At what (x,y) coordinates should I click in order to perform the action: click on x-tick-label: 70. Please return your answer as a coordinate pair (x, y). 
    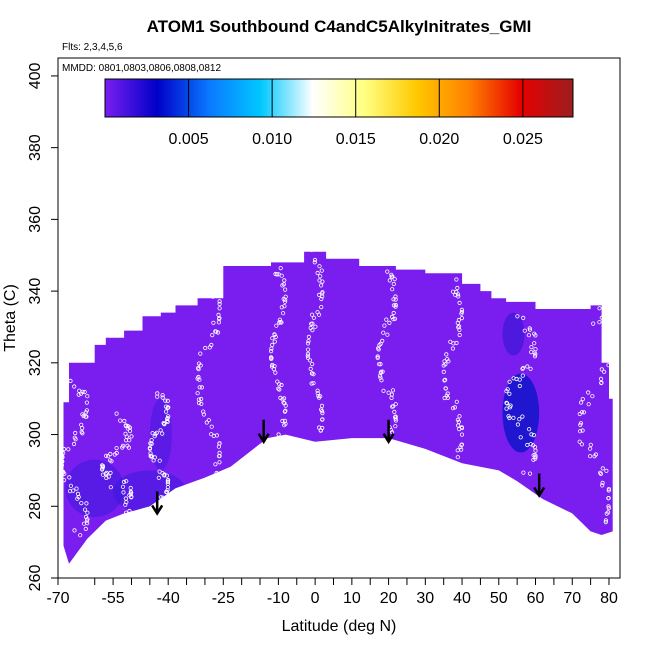
    Looking at the image, I should click on (572, 598).